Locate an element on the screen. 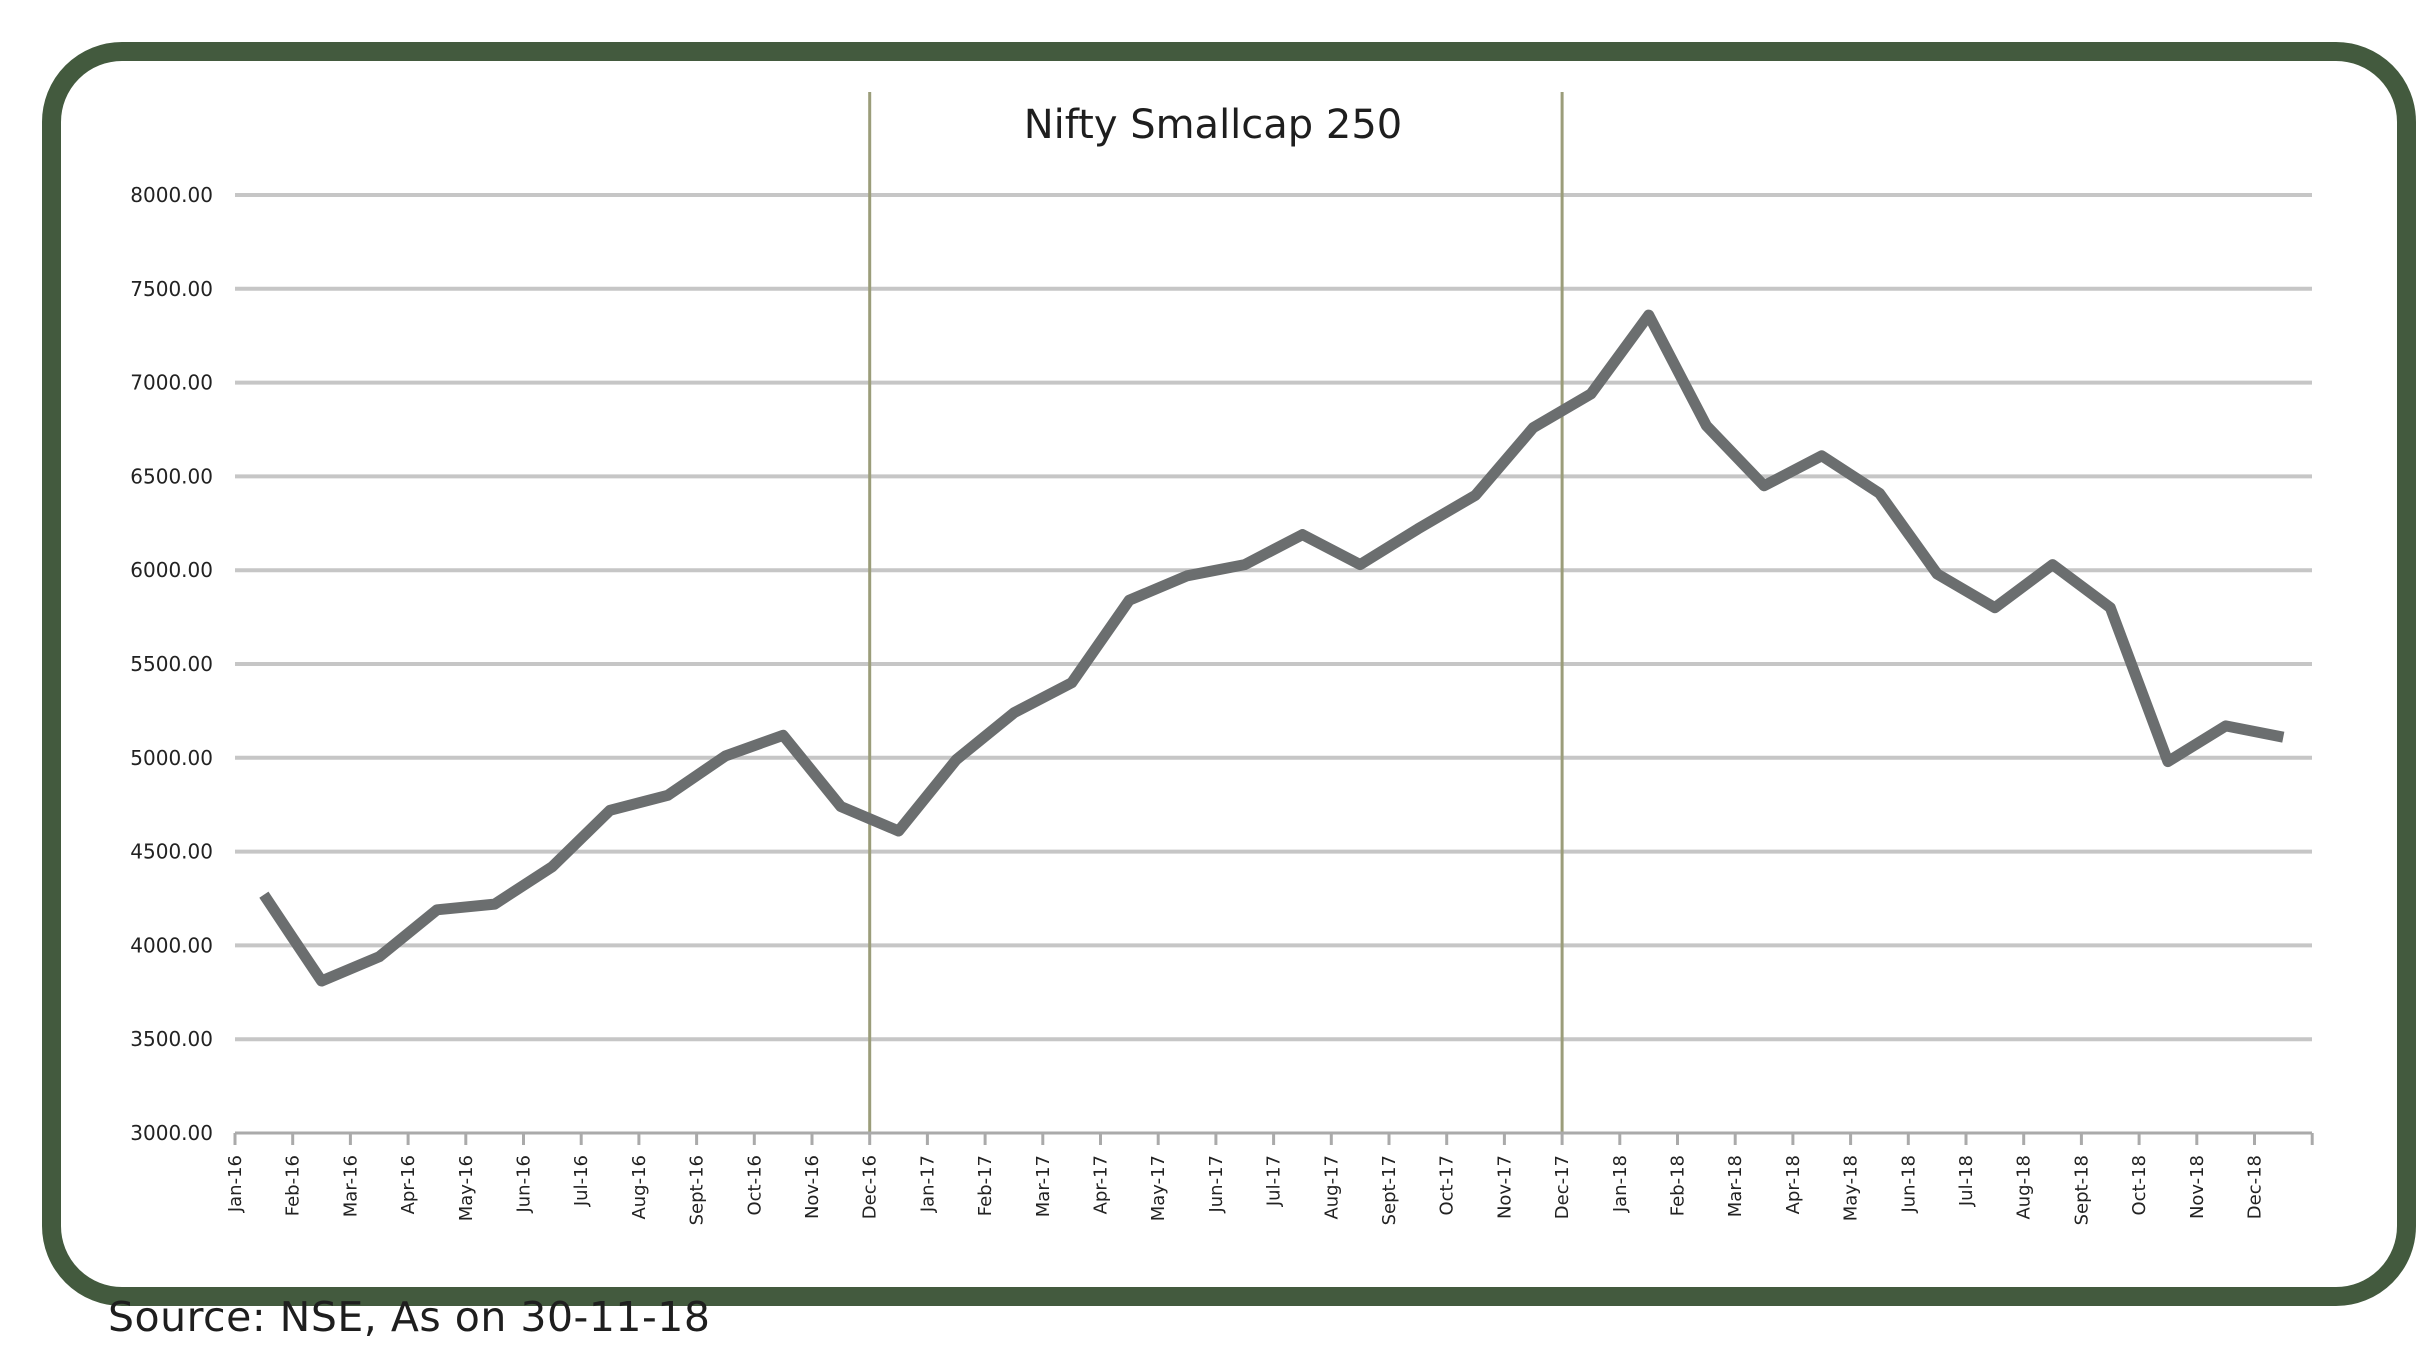 The image size is (2425, 1358). x-tick-label: Mar-16 is located at coordinates (350, 1186).